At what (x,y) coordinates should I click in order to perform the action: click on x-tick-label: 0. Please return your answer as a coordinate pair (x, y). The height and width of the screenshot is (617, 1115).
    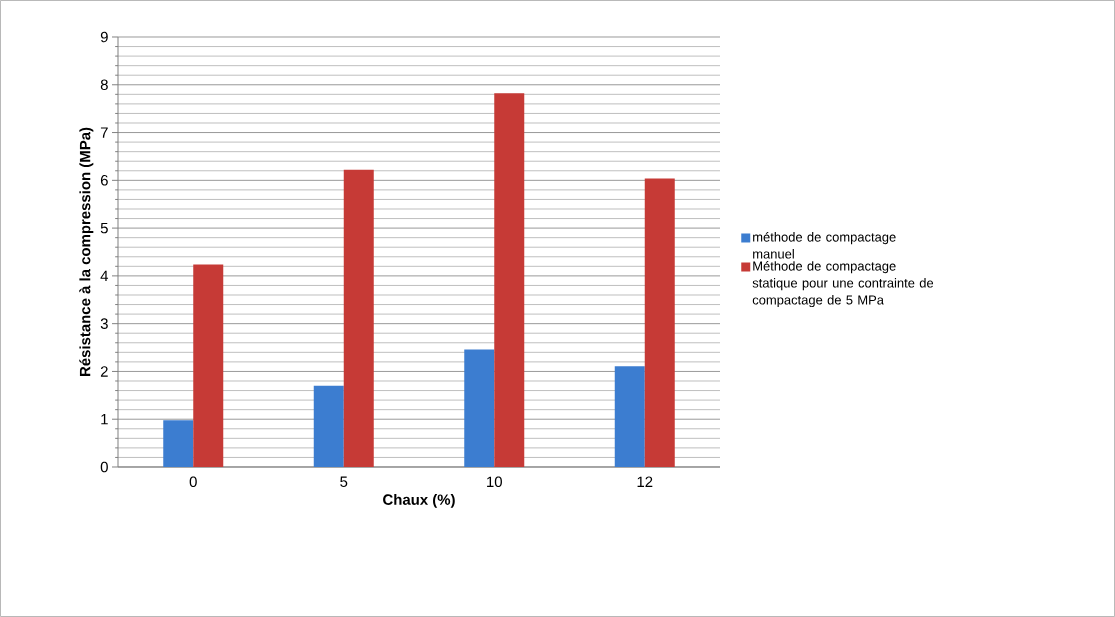
    Looking at the image, I should click on (193, 482).